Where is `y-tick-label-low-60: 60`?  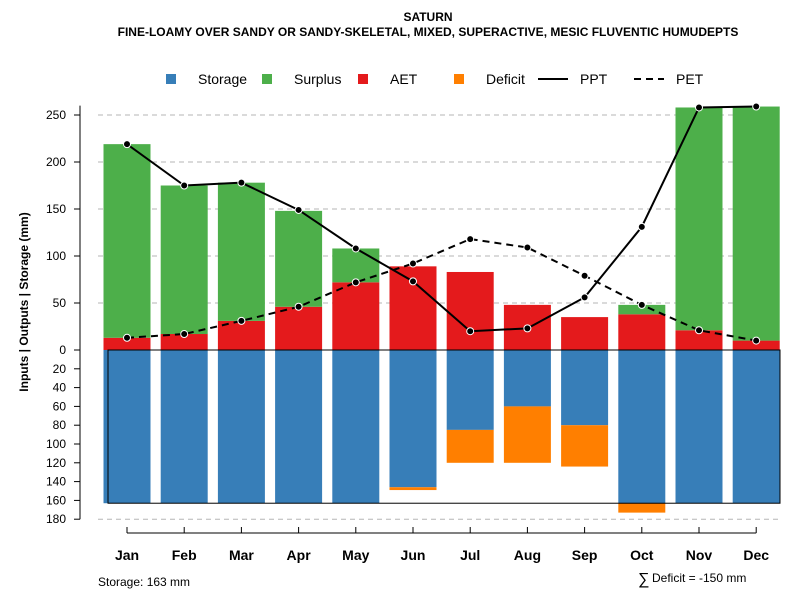
y-tick-label-low-60: 60 is located at coordinates (60, 406).